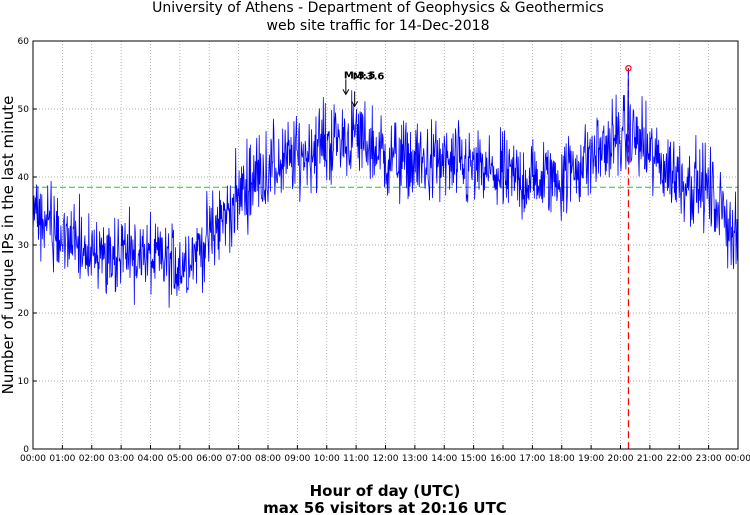 The image size is (750, 515). What do you see at coordinates (121, 459) in the screenshot?
I see `x-tick-label: 03:00` at bounding box center [121, 459].